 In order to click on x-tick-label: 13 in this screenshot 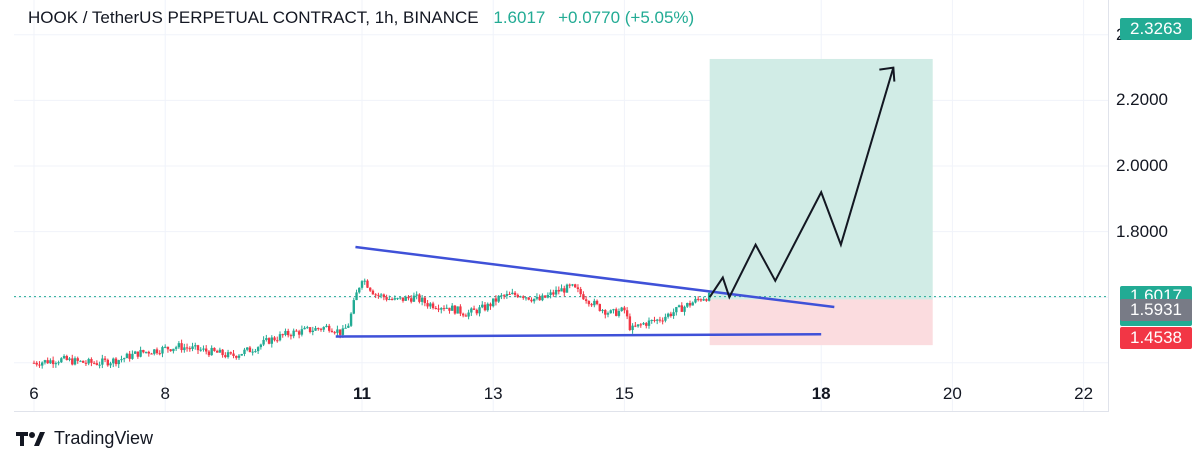, I will do `click(493, 393)`.